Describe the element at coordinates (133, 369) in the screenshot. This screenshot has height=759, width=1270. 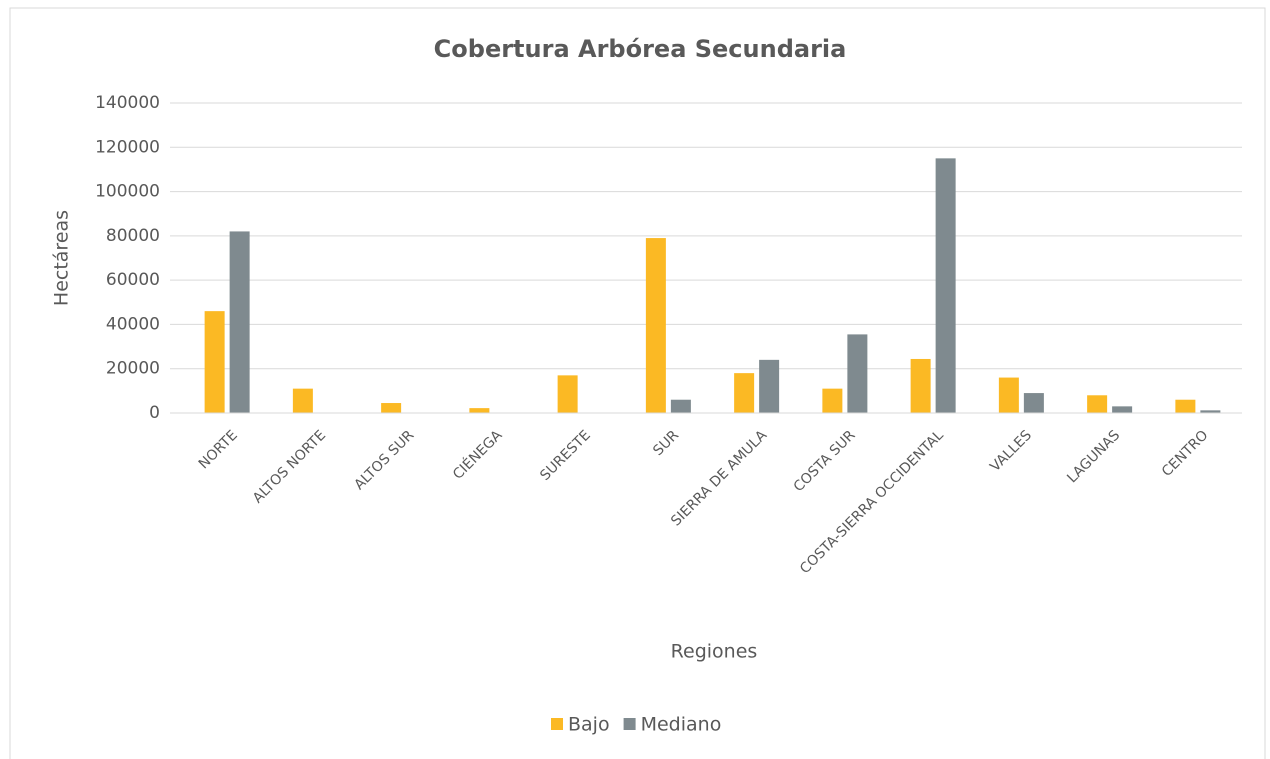
I see `y-tick-label: 20000` at that location.